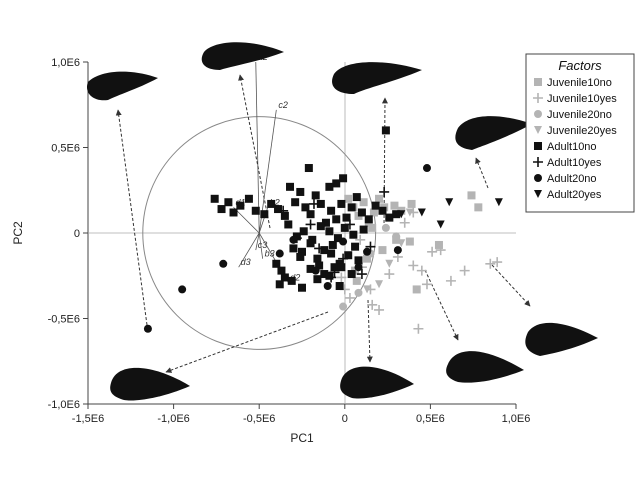  I want to click on shape-pictogram-top-left, so click(122, 86).